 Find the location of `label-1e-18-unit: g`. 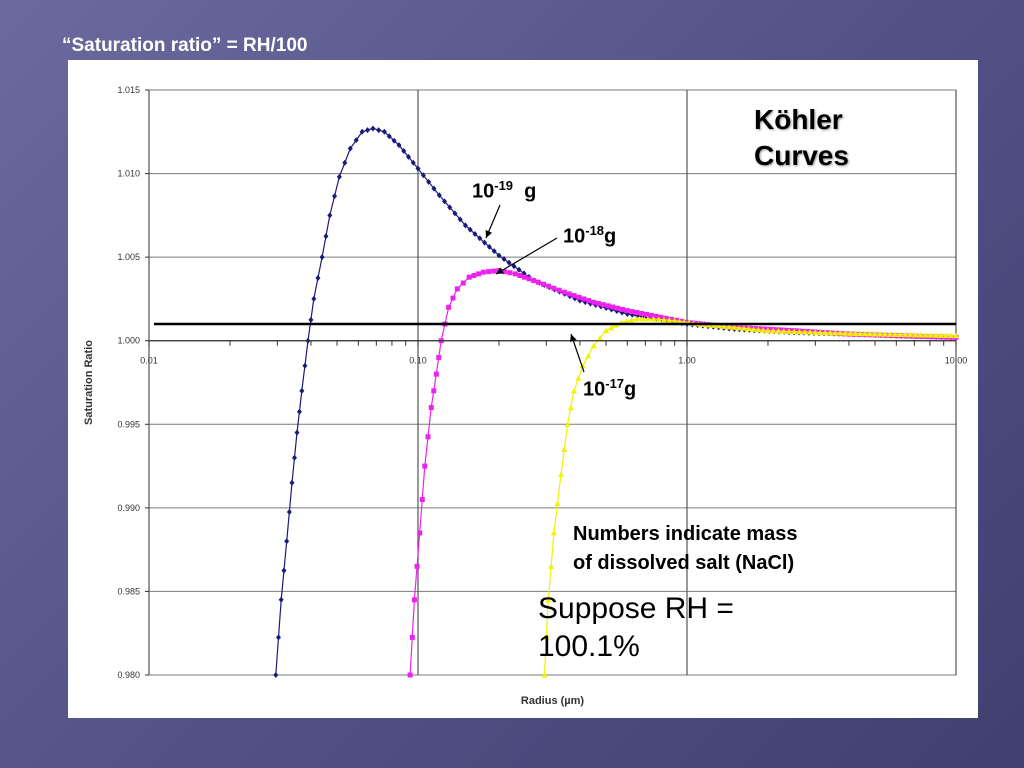

label-1e-18-unit: g is located at coordinates (610, 236).